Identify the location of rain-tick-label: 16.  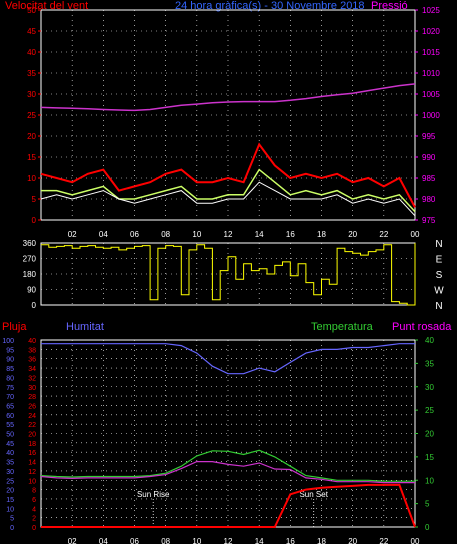
(32, 453).